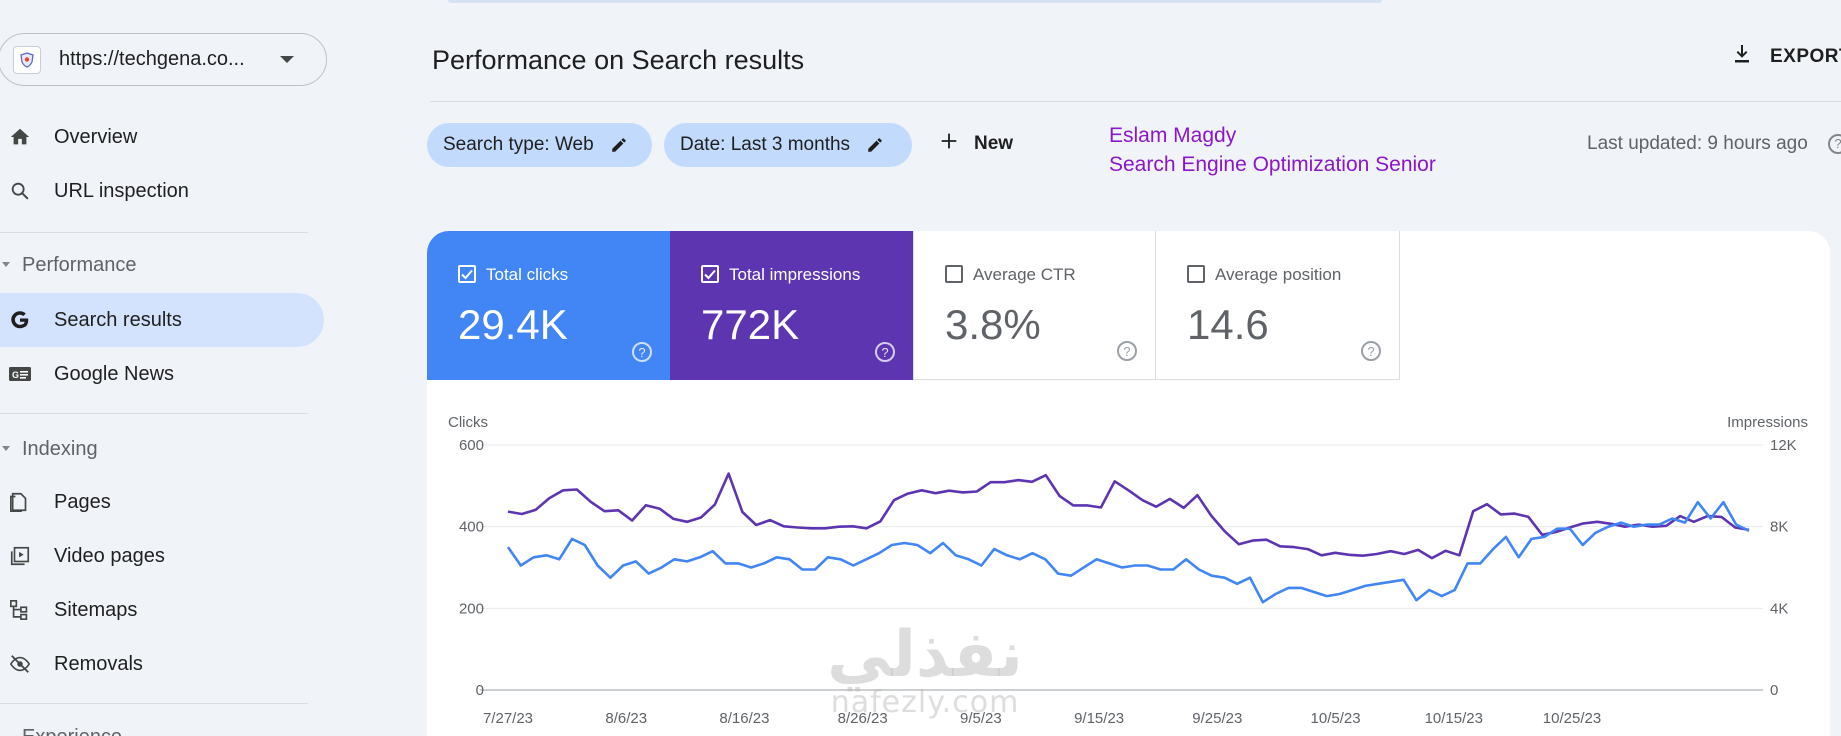 This screenshot has height=736, width=1841. What do you see at coordinates (1135, 101) in the screenshot?
I see `header-divider` at bounding box center [1135, 101].